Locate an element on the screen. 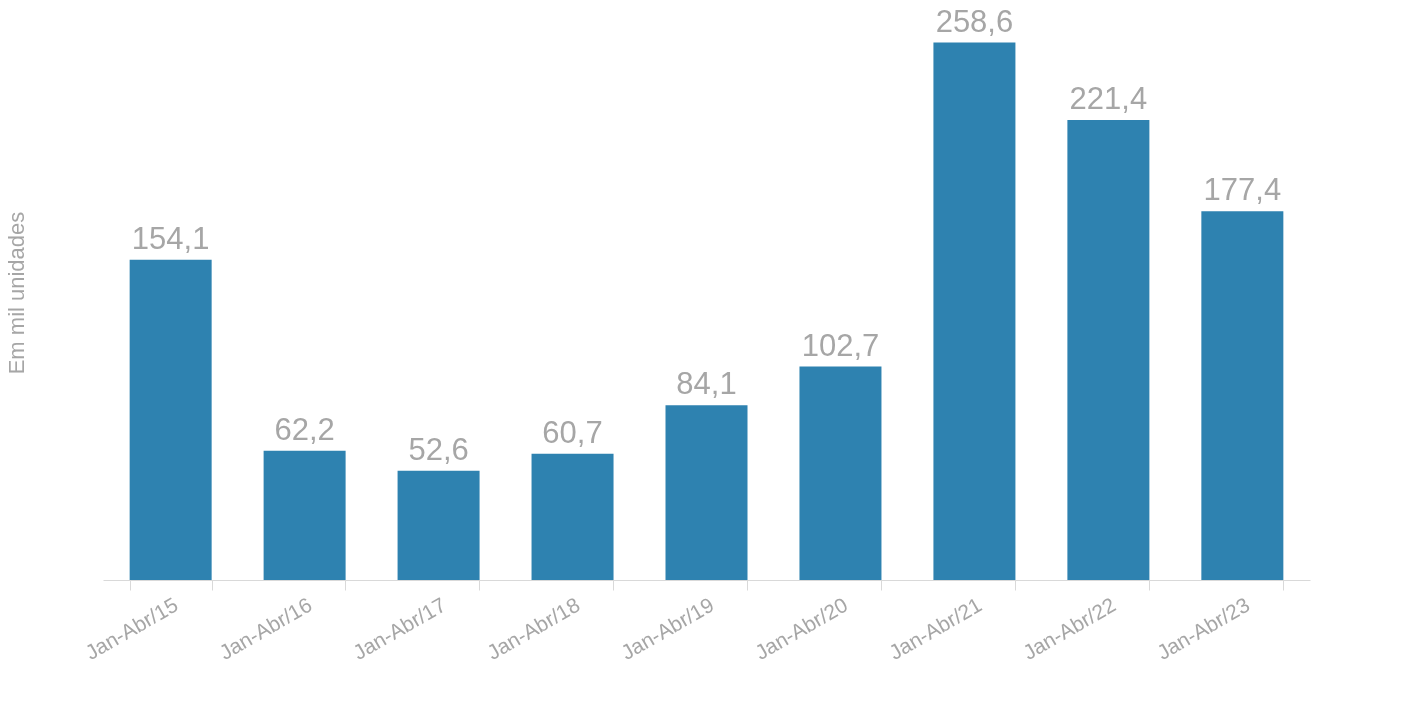 This screenshot has height=728, width=1402. data-label: 62,2 is located at coordinates (304, 429).